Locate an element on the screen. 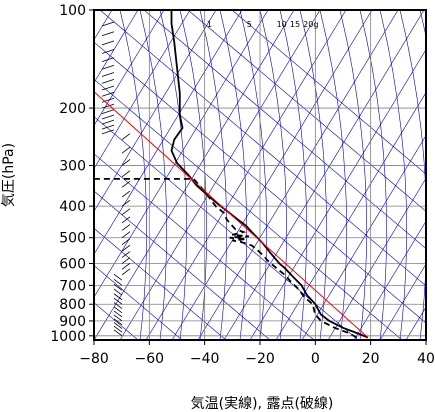 Image resolution: width=435 pixels, height=412 pixels. mixing-ratio-label: 5 is located at coordinates (249, 24).